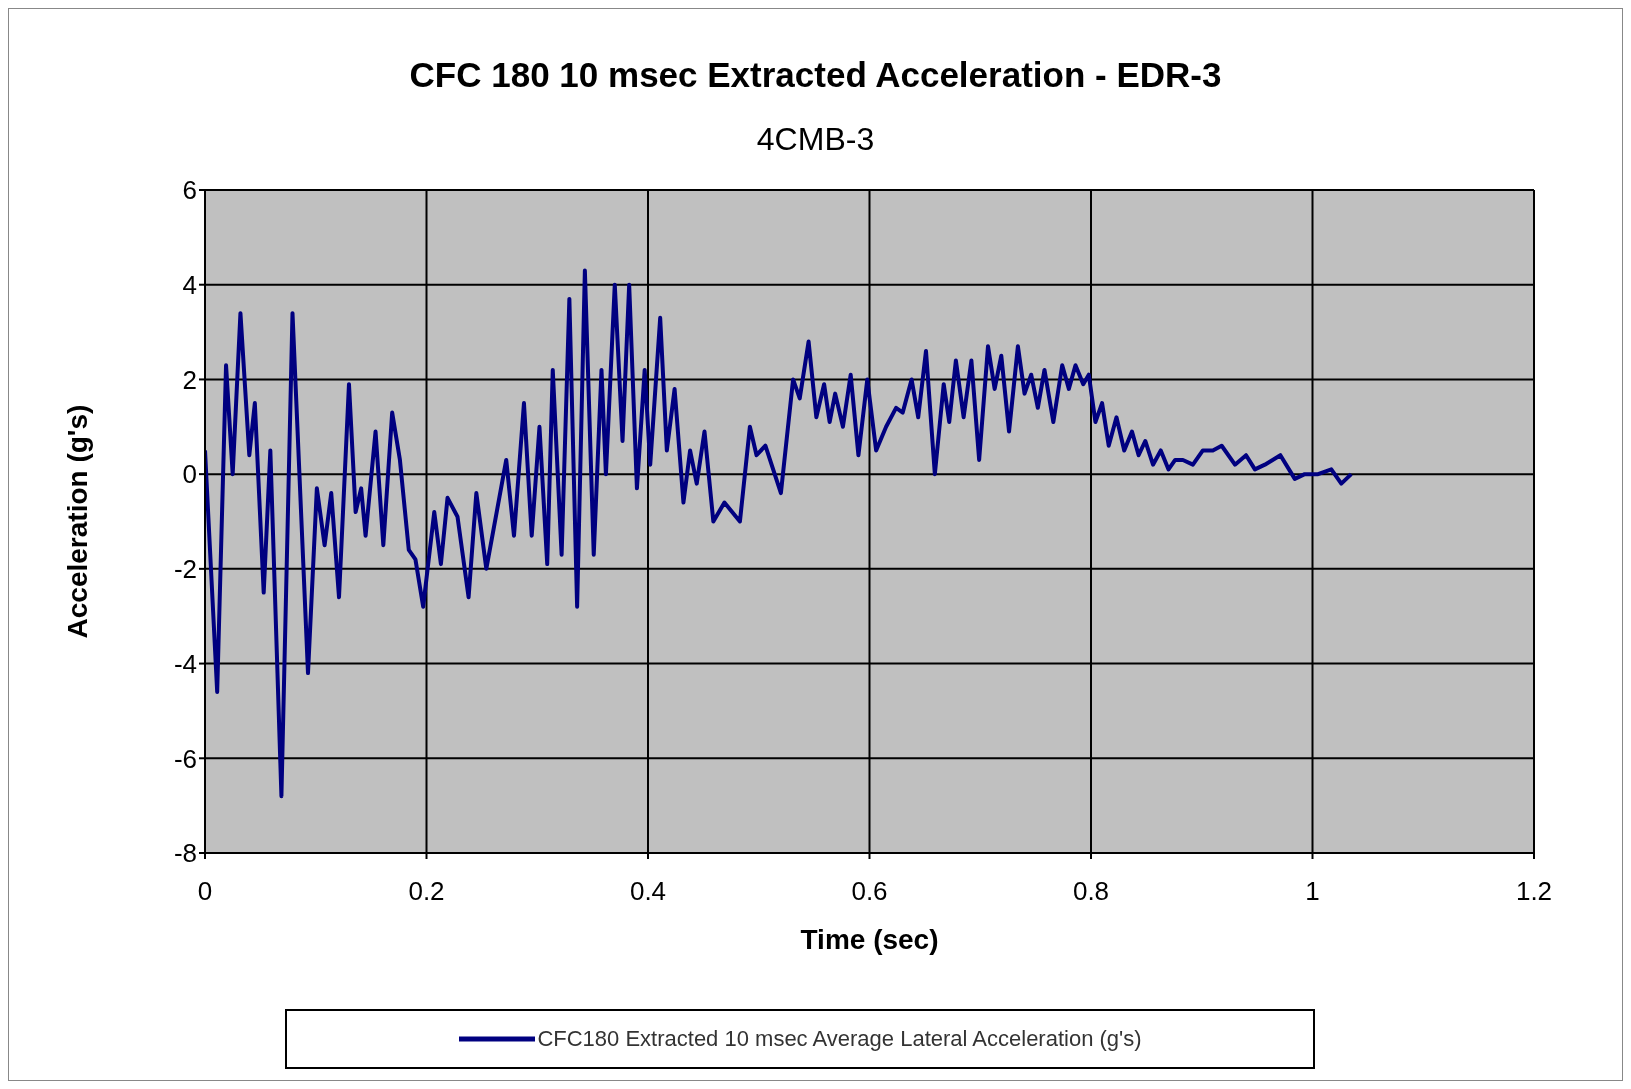 The image size is (1631, 1089). What do you see at coordinates (77, 521) in the screenshot?
I see `y-axis-title: Acceleration (g's)` at bounding box center [77, 521].